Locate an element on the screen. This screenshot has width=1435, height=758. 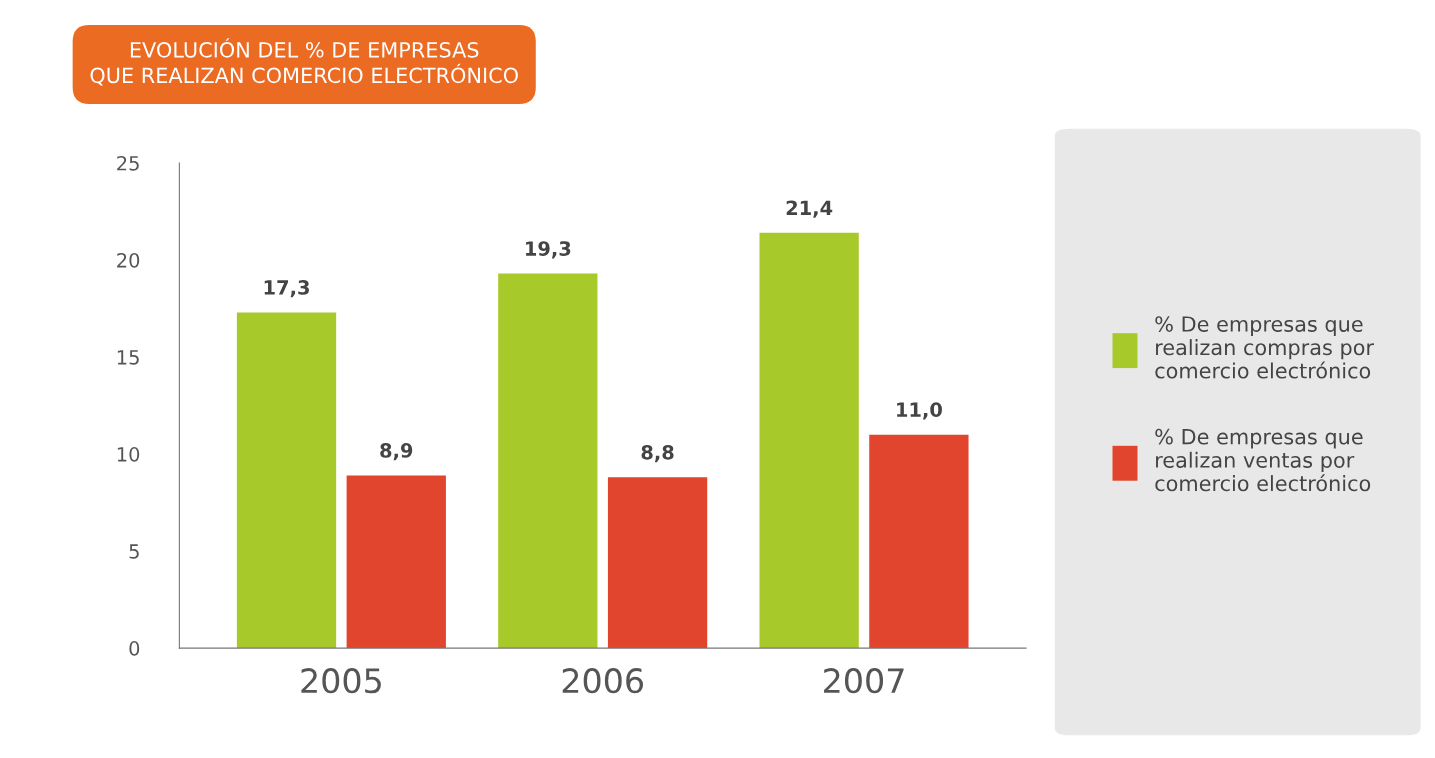
data-label: 8,9 is located at coordinates (396, 452).